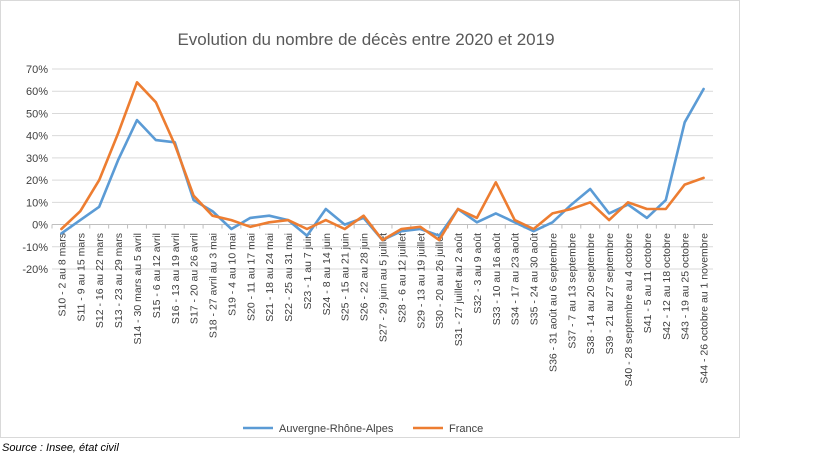  What do you see at coordinates (37, 137) in the screenshot?
I see `y-tick-label: 40%` at bounding box center [37, 137].